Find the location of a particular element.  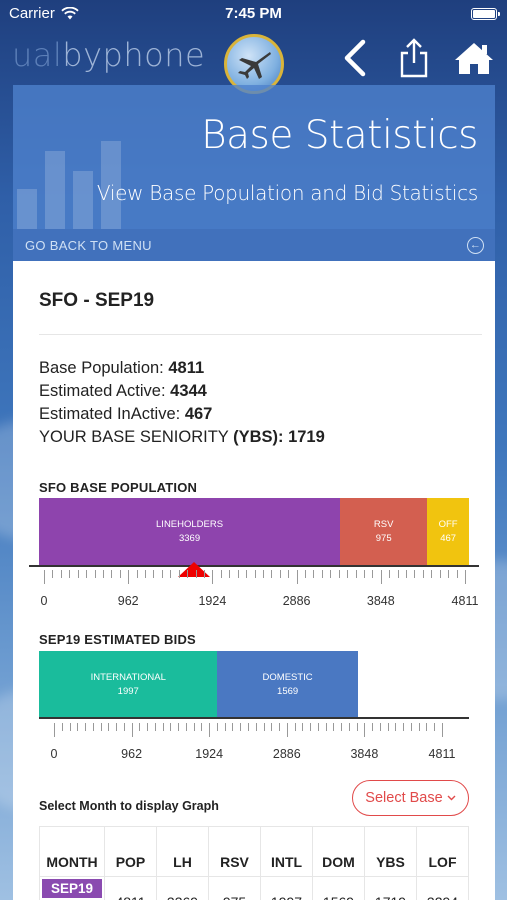

bids-segment-label: DOMESTIC is located at coordinates (287, 677).